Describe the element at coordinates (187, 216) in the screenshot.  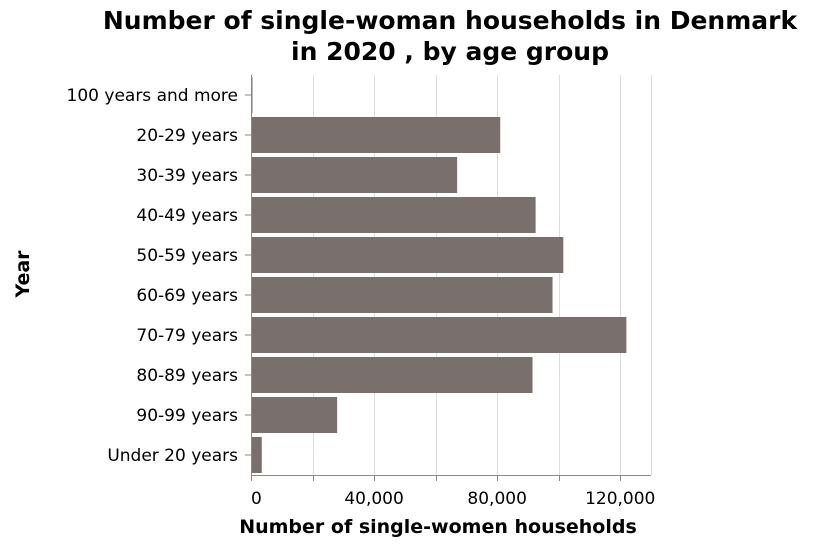
I see `y-tick-label: 40-49 years` at that location.